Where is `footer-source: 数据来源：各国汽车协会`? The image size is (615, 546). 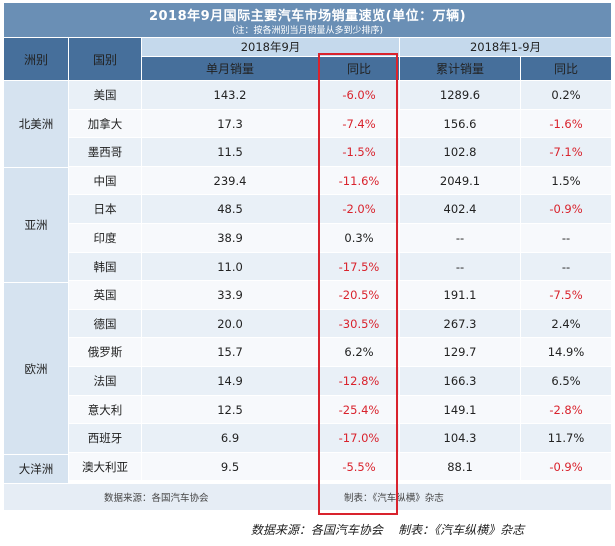
footer-source: 数据来源：各国汽车协会 is located at coordinates (156, 498).